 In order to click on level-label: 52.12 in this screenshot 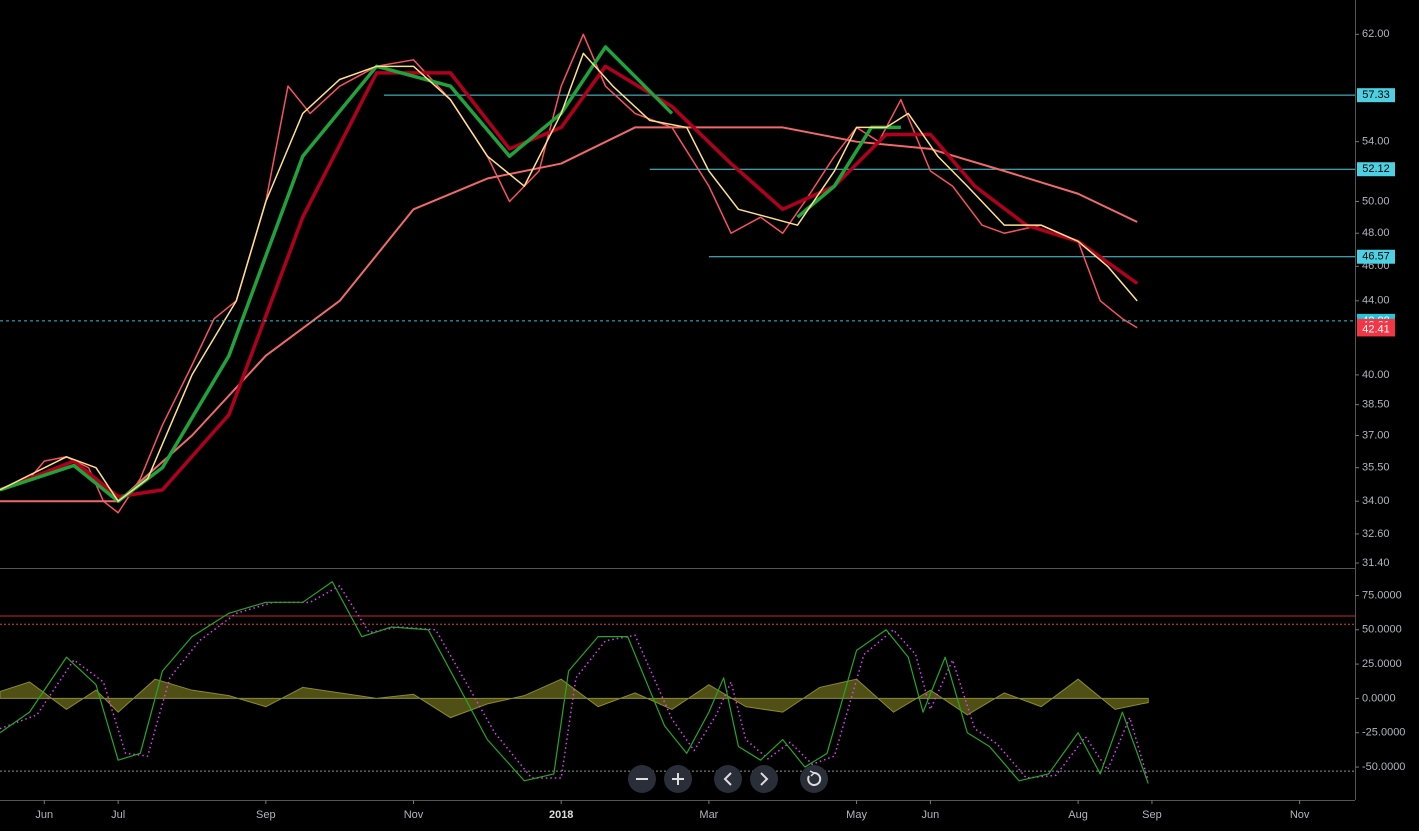, I will do `click(1376, 169)`.